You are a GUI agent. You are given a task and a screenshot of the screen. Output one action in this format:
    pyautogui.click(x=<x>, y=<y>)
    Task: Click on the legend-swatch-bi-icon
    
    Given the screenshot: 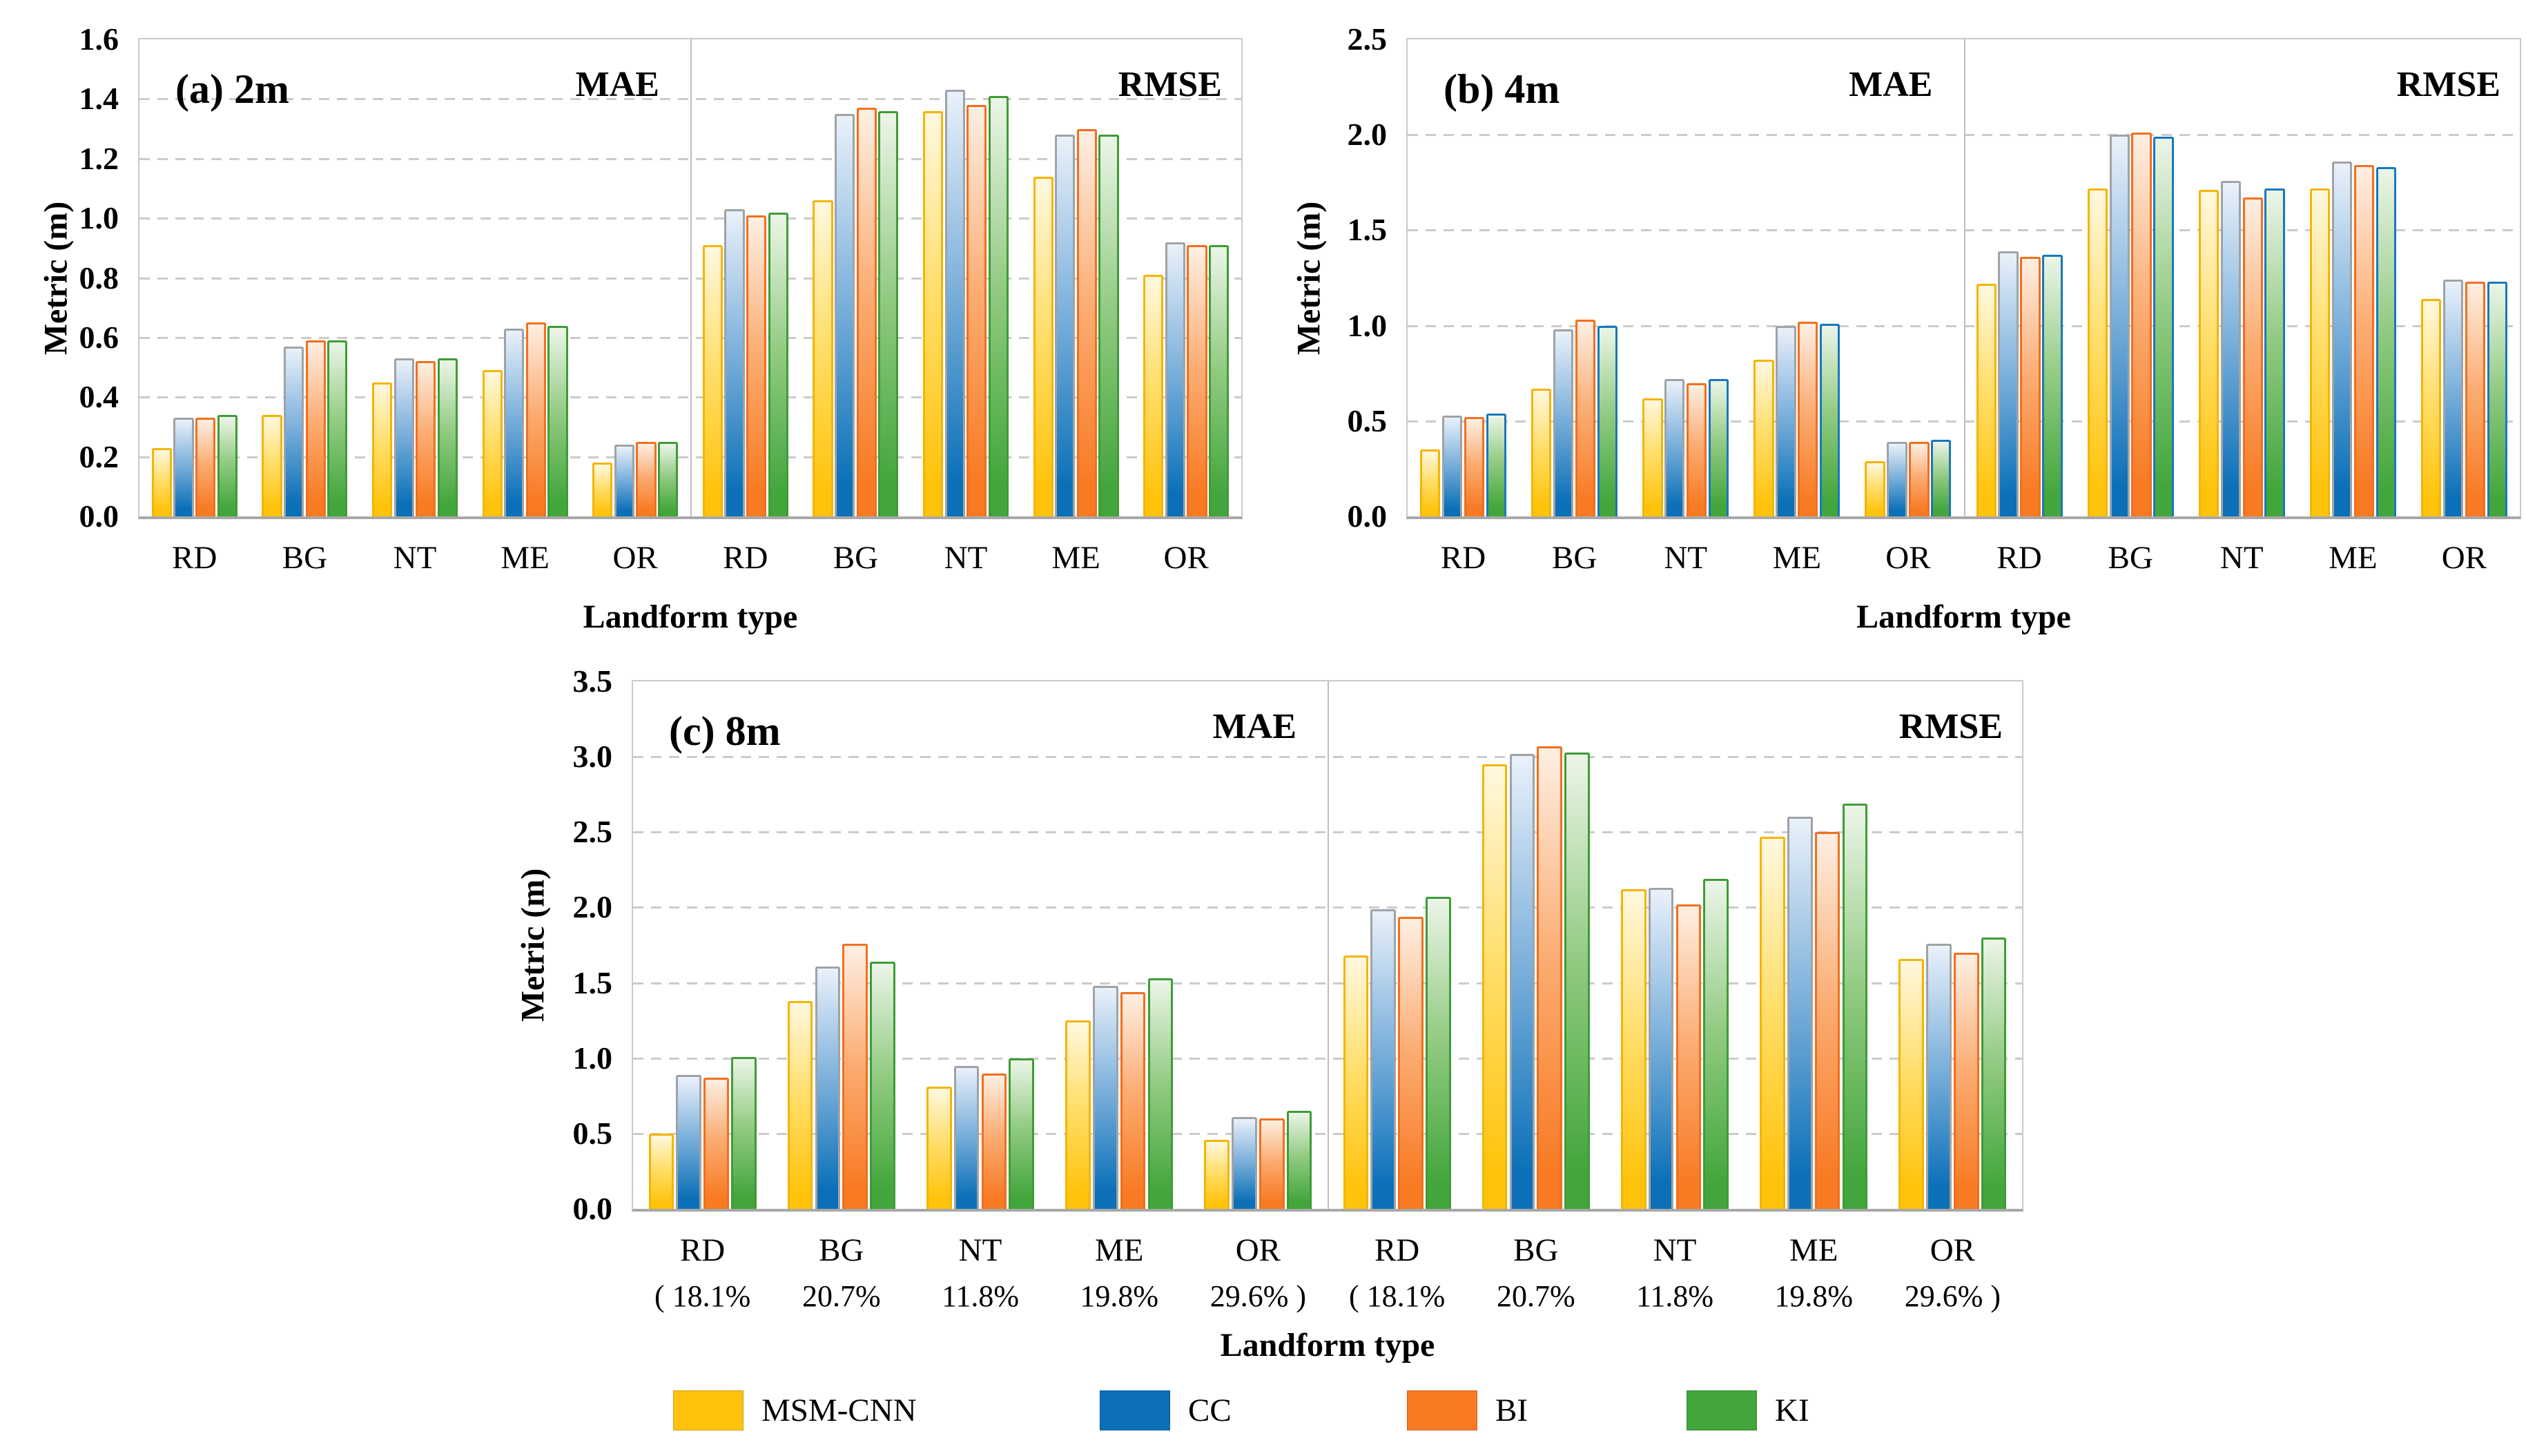 What is the action you would take?
    pyautogui.click(x=1442, y=1410)
    